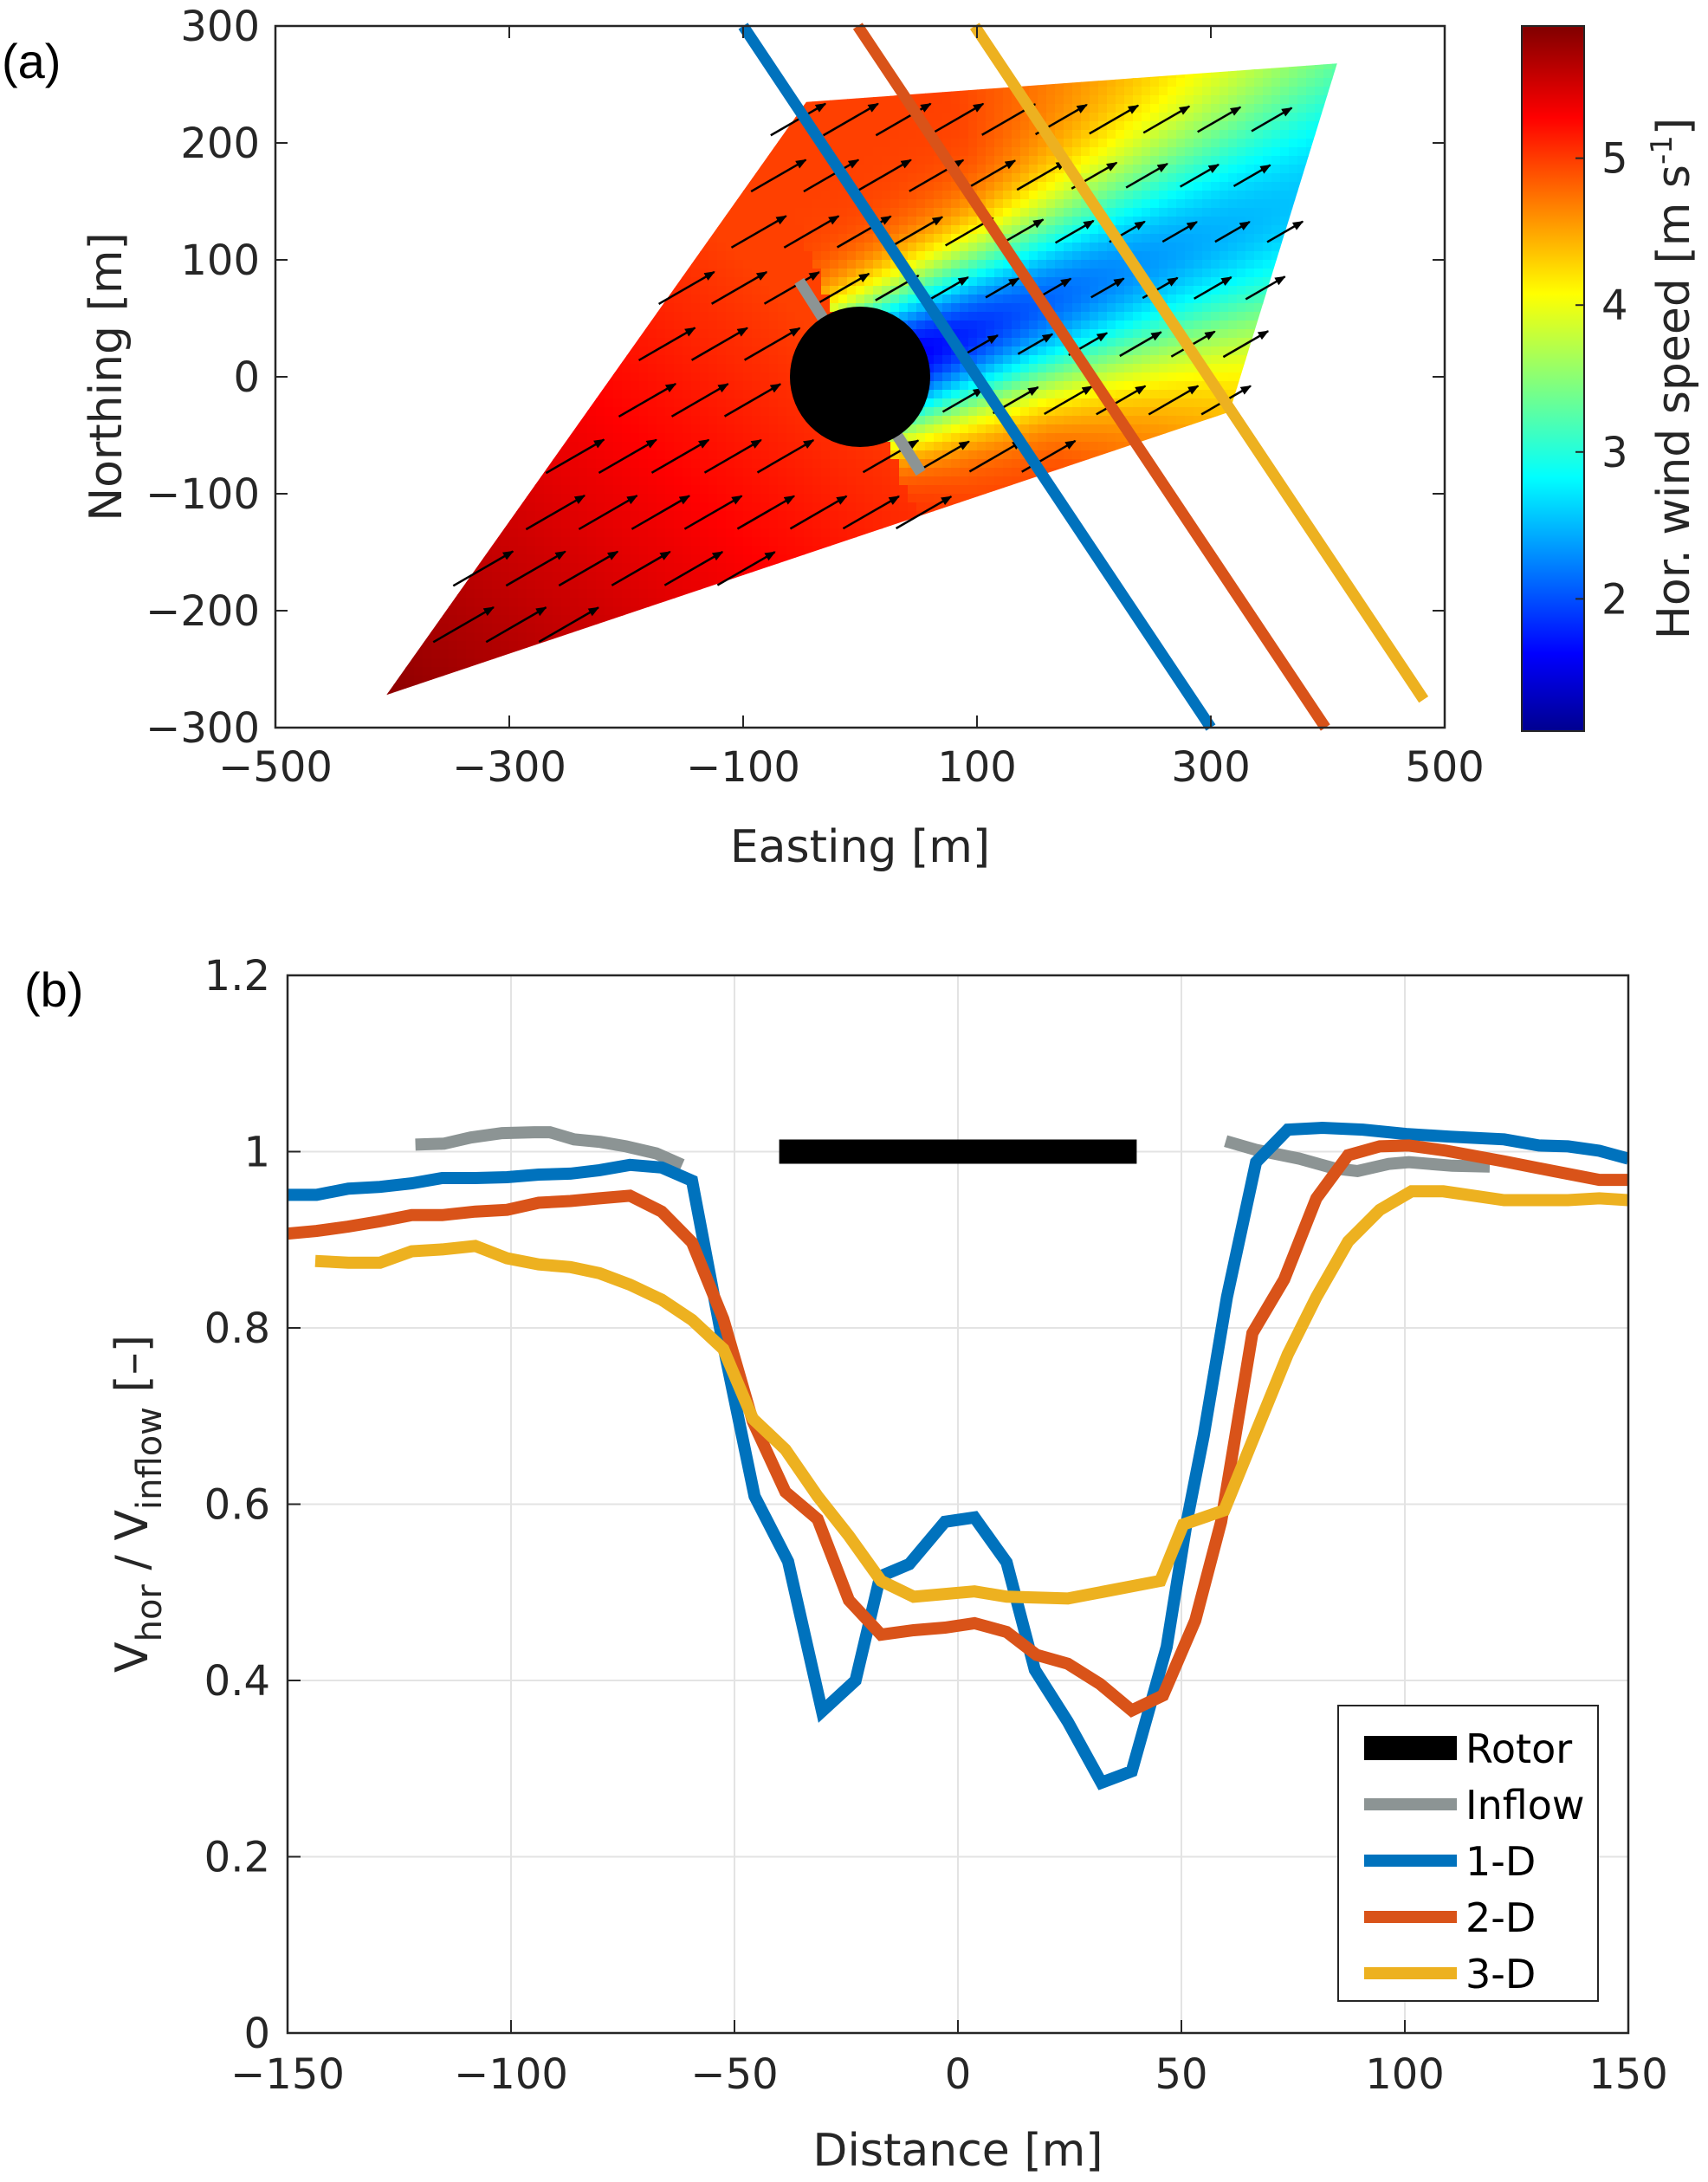  I want to click on y-tick-label: −300, so click(203, 728).